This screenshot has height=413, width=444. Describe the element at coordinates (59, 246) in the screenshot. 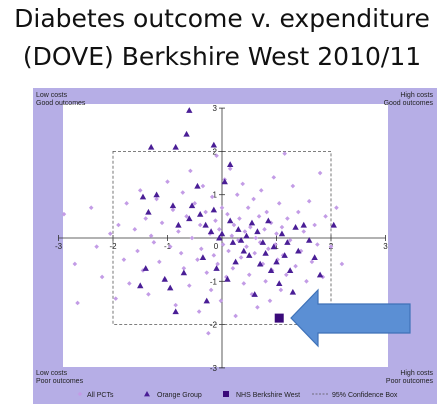

I see `x-tick-label: -3` at that location.